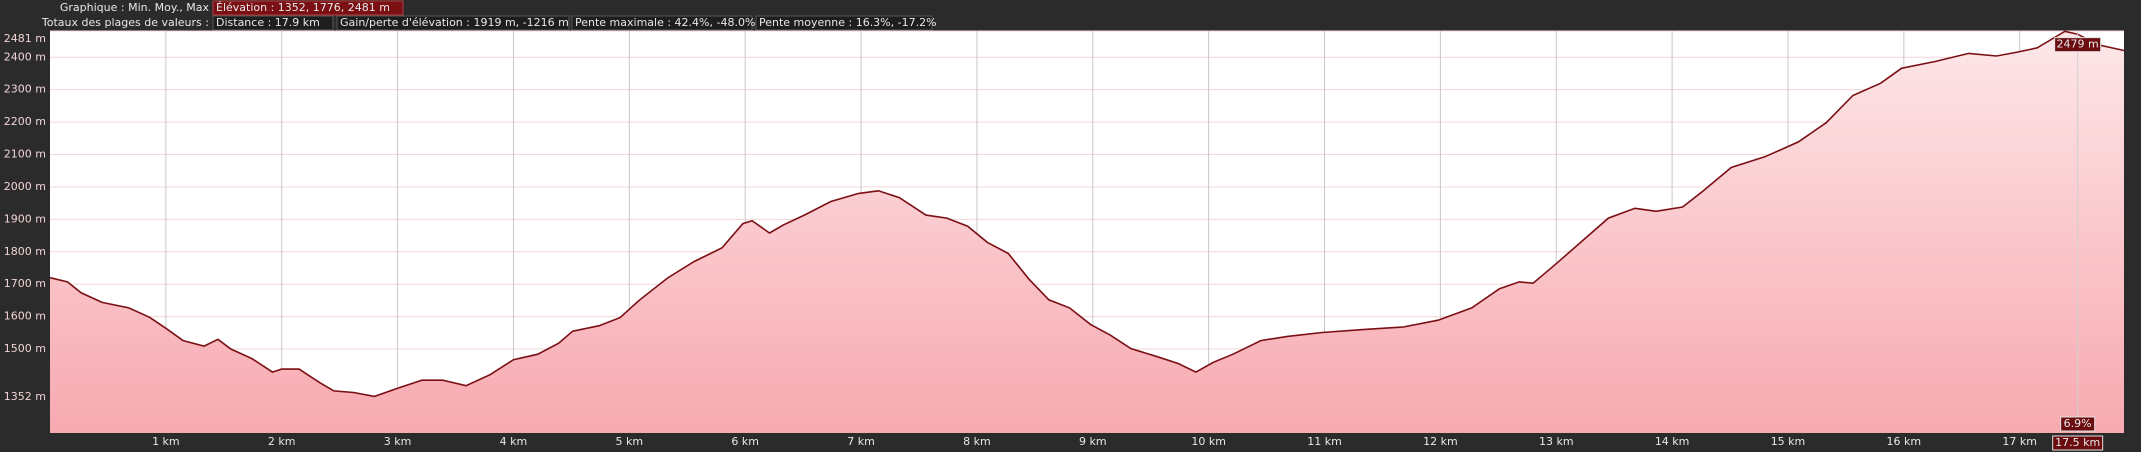  What do you see at coordinates (166, 441) in the screenshot?
I see `x-tick-label: 1 km` at bounding box center [166, 441].